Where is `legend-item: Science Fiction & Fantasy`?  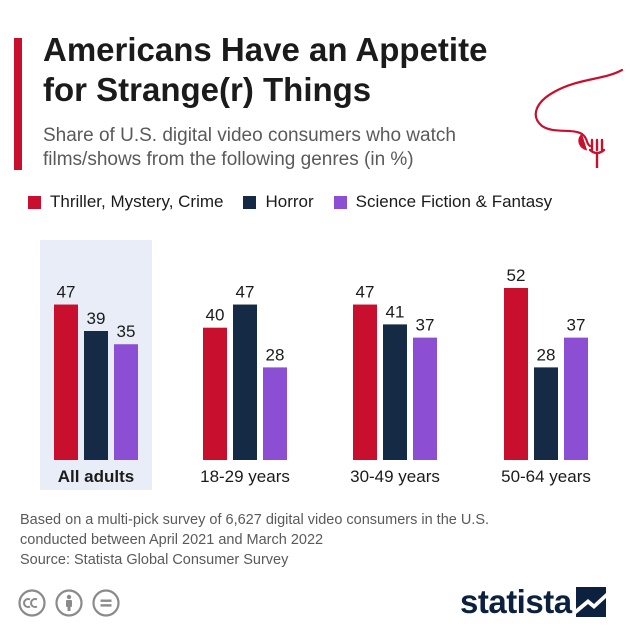 legend-item: Science Fiction & Fantasy is located at coordinates (443, 202).